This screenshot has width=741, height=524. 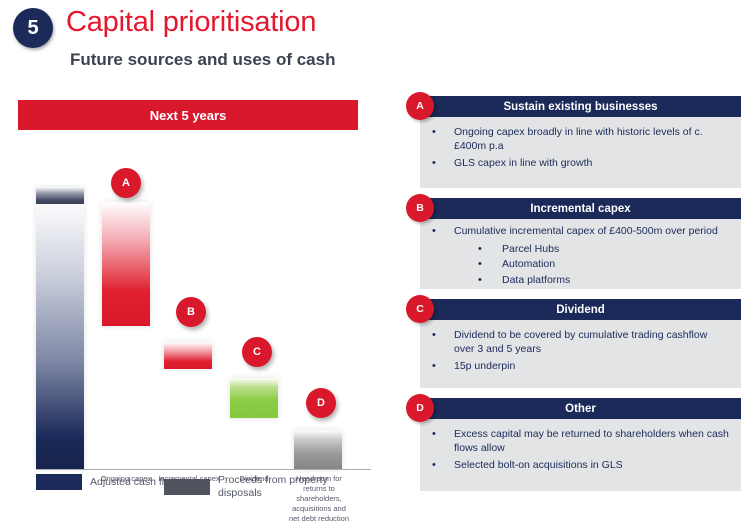 I want to click on bullet-item: • Data platforms, so click(x=603, y=281).